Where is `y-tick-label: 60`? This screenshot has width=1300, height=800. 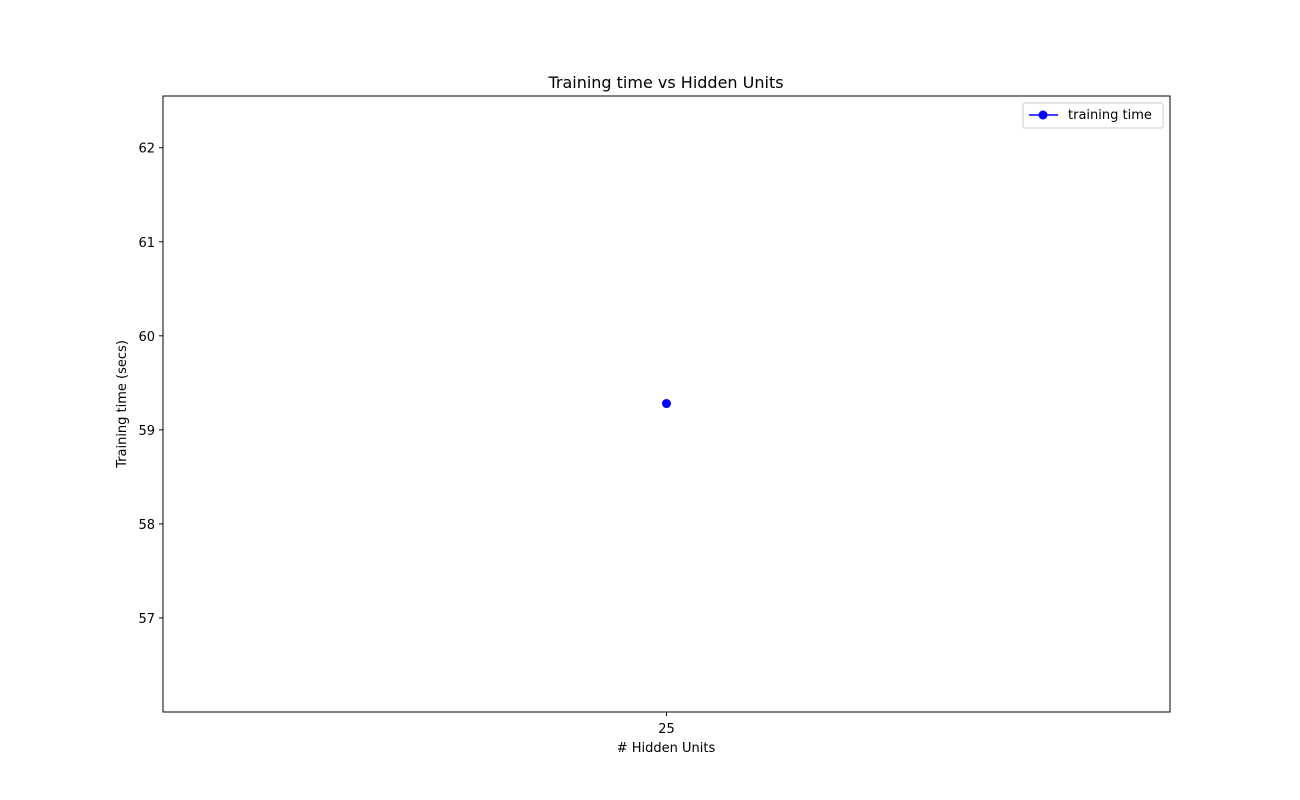
y-tick-label: 60 is located at coordinates (146, 337).